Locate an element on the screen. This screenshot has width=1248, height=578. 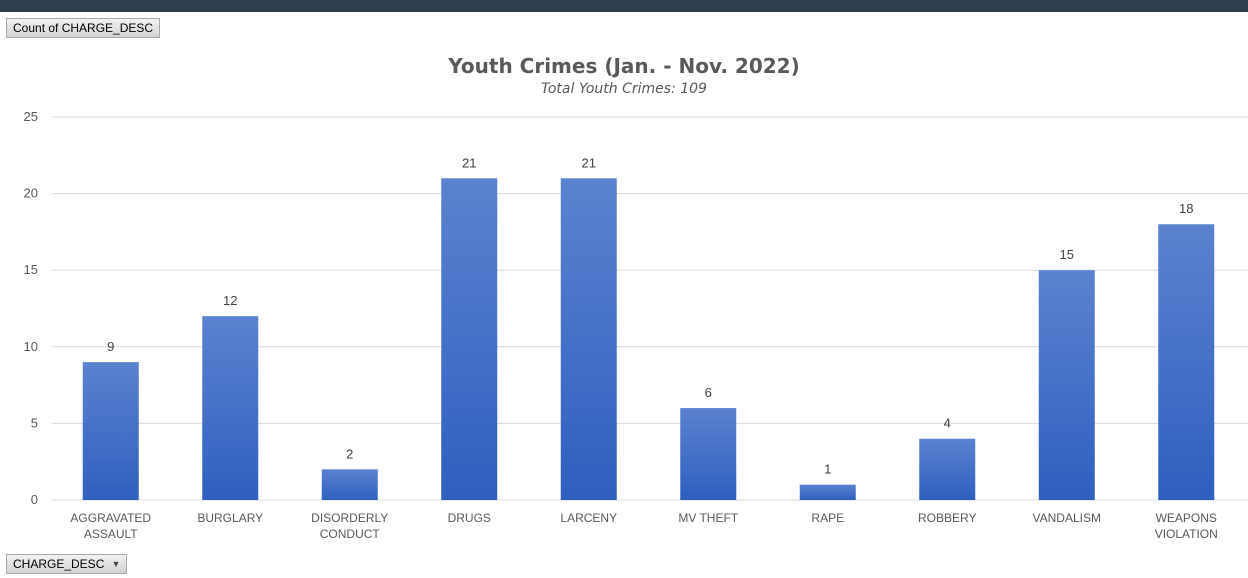
axis-field-dropdown: CHARGE_DESC ▼ is located at coordinates (67, 564).